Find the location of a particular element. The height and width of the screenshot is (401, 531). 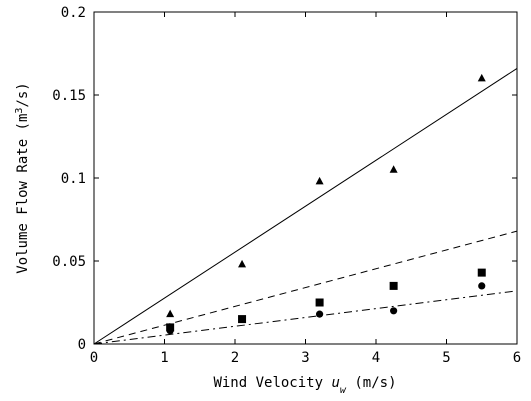

x-axis-label: Wind Velocity uw (m/s) is located at coordinates (304, 385).